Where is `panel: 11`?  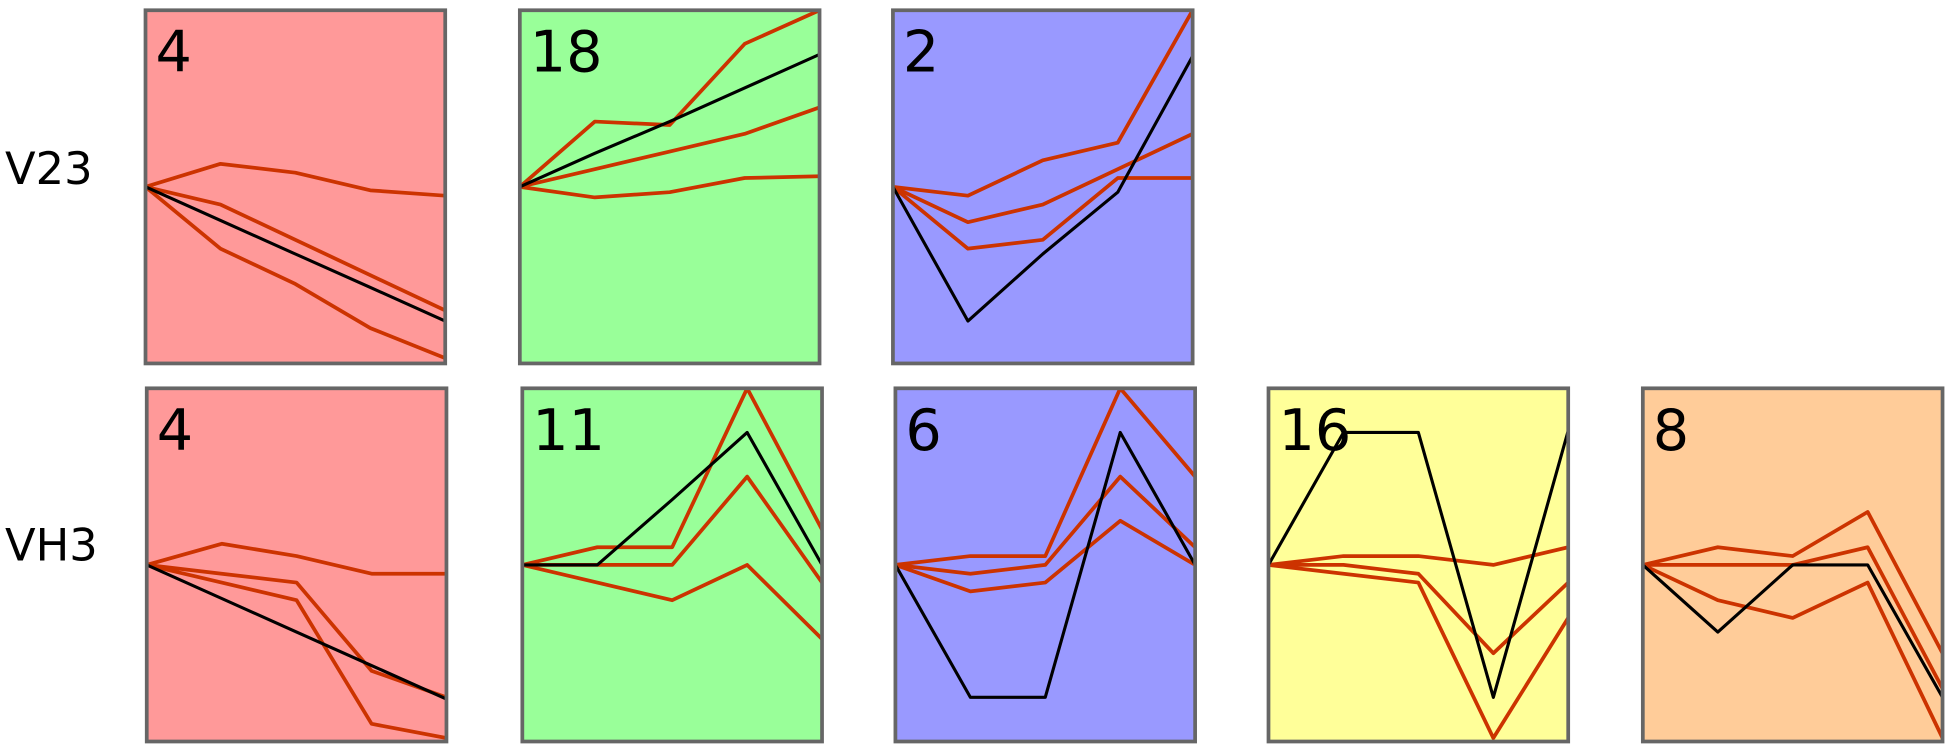 panel: 11 is located at coordinates (672, 565).